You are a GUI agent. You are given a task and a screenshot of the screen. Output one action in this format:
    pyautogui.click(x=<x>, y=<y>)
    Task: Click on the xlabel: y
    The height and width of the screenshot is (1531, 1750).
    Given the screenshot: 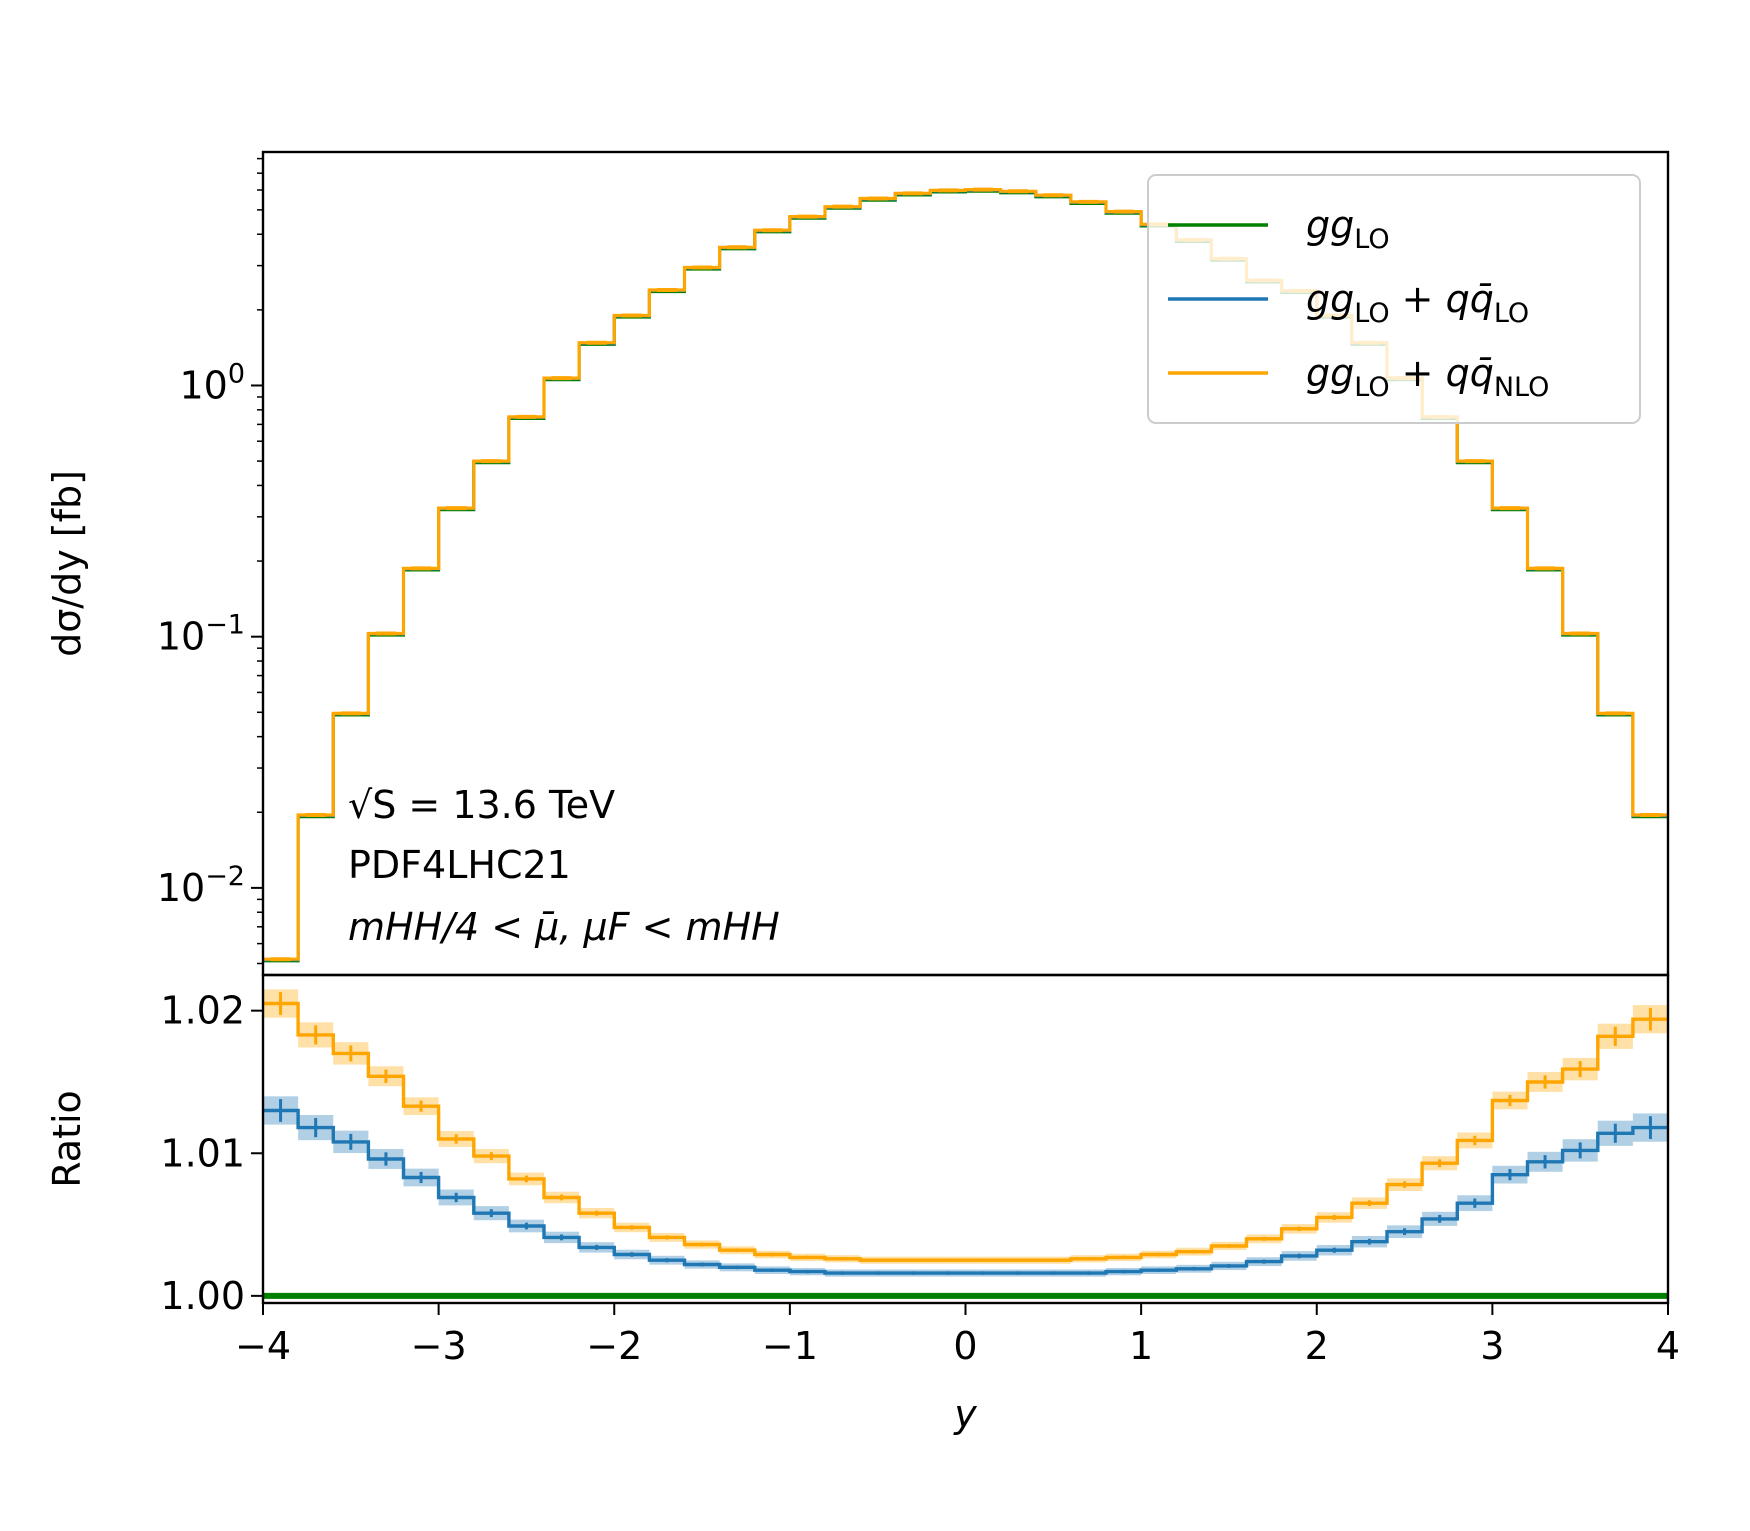 What is the action you would take?
    pyautogui.click(x=965, y=1414)
    